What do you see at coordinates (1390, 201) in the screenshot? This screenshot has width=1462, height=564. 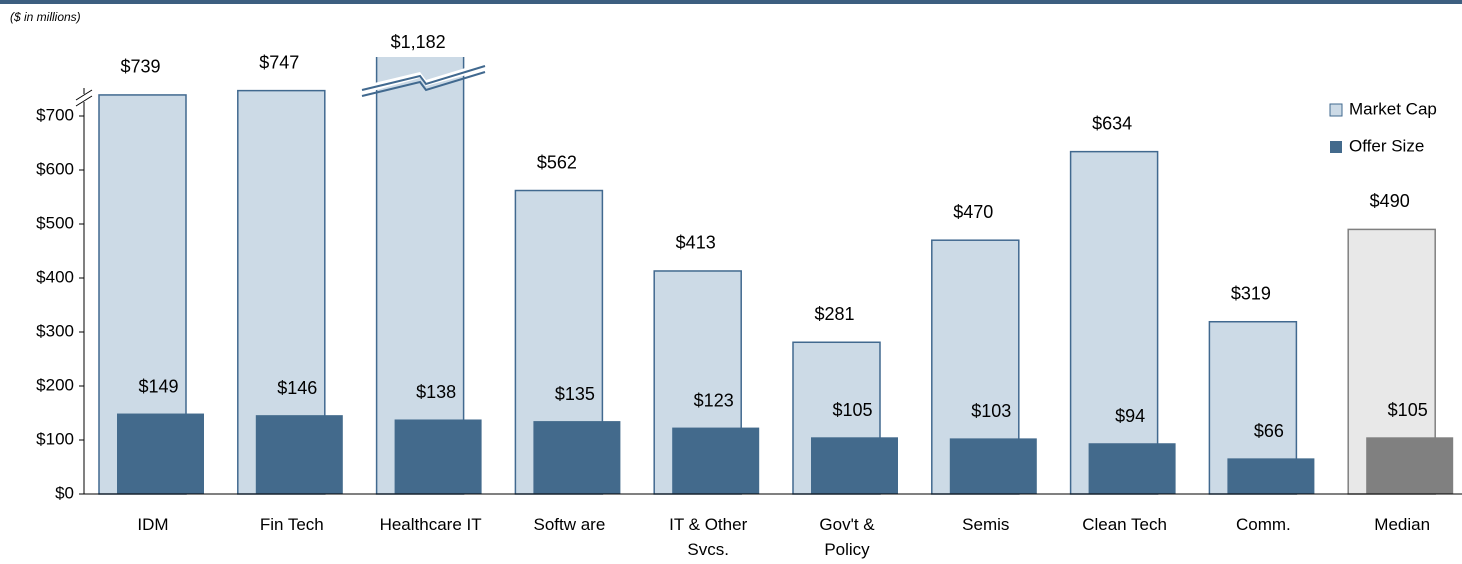 I see `value-label: $490` at bounding box center [1390, 201].